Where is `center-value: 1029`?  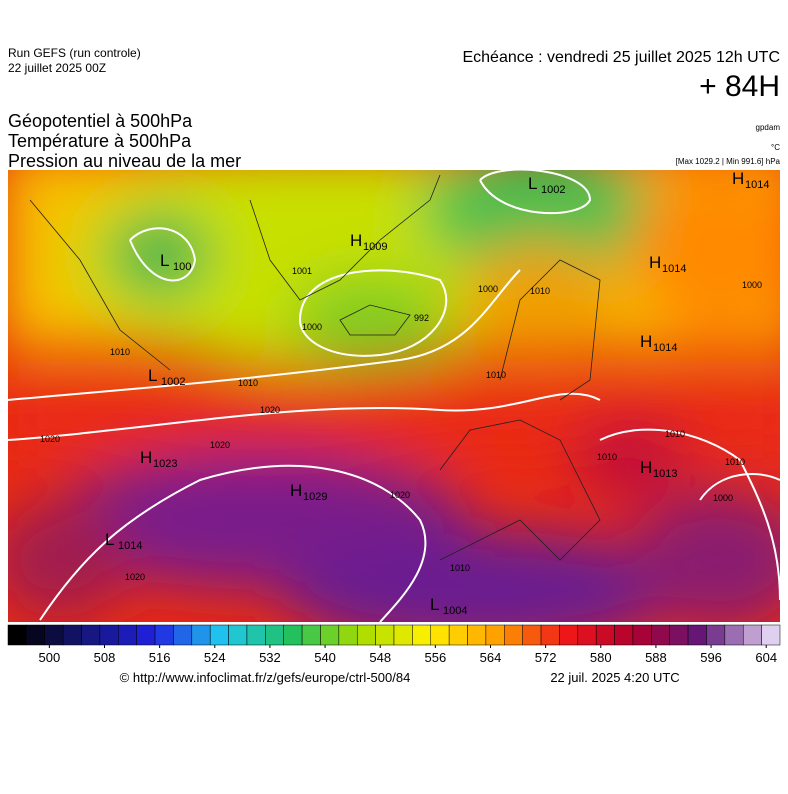
center-value: 1029 is located at coordinates (315, 497).